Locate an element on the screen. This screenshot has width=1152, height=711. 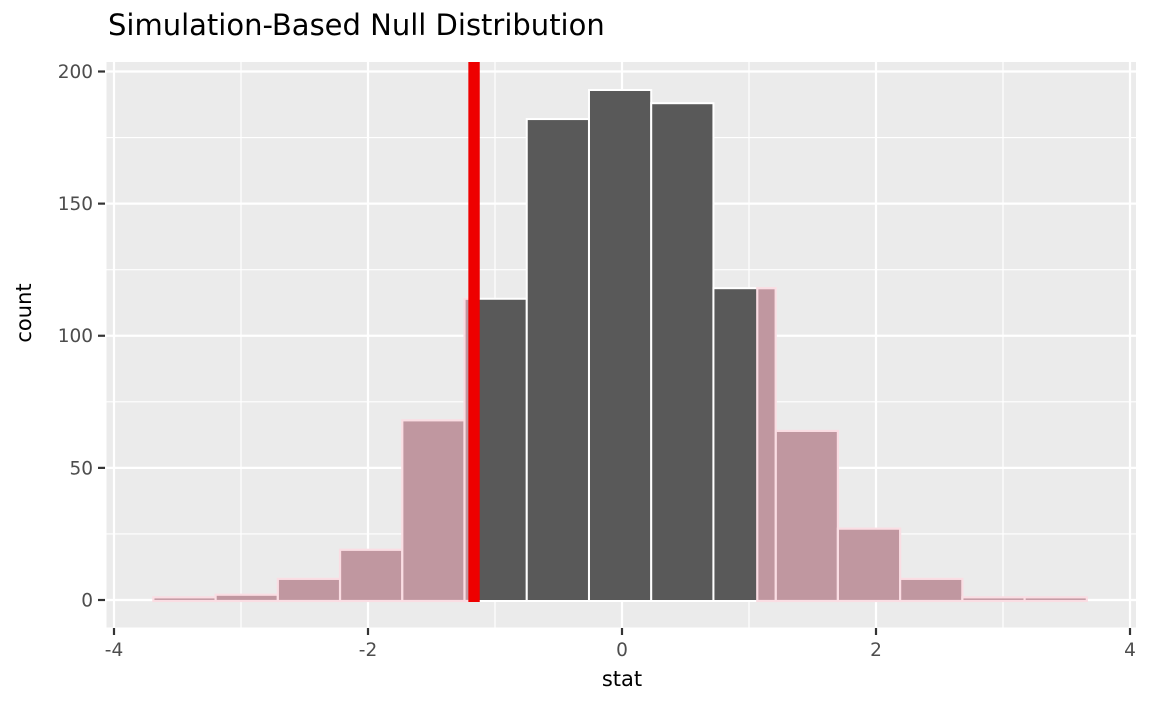
y-tick-label: 0 is located at coordinates (87, 600).